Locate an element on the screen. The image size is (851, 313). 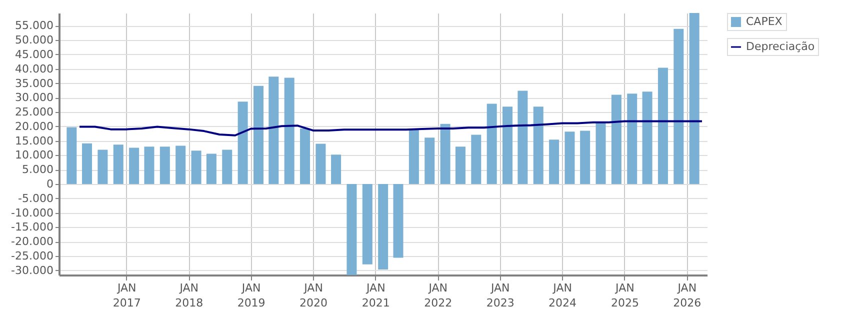
x-tick-label: JAN 2025 is located at coordinates (624, 296).